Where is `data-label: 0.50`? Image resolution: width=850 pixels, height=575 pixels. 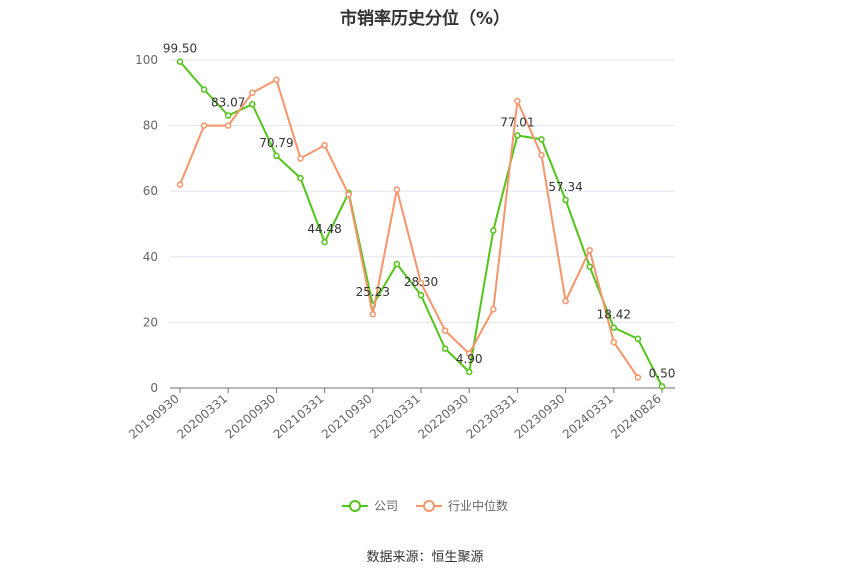
data-label: 0.50 is located at coordinates (662, 373).